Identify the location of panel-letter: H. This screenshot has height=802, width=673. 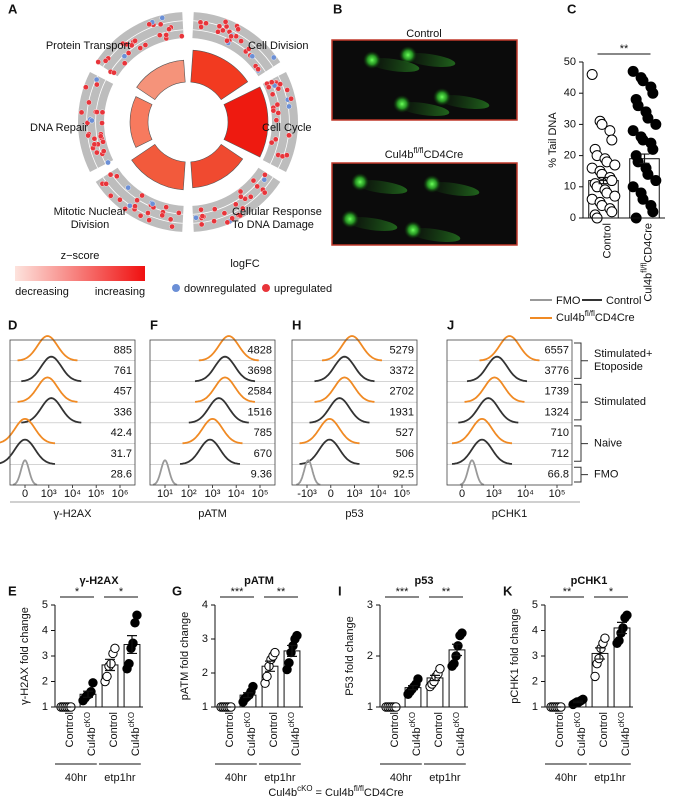
(296, 324).